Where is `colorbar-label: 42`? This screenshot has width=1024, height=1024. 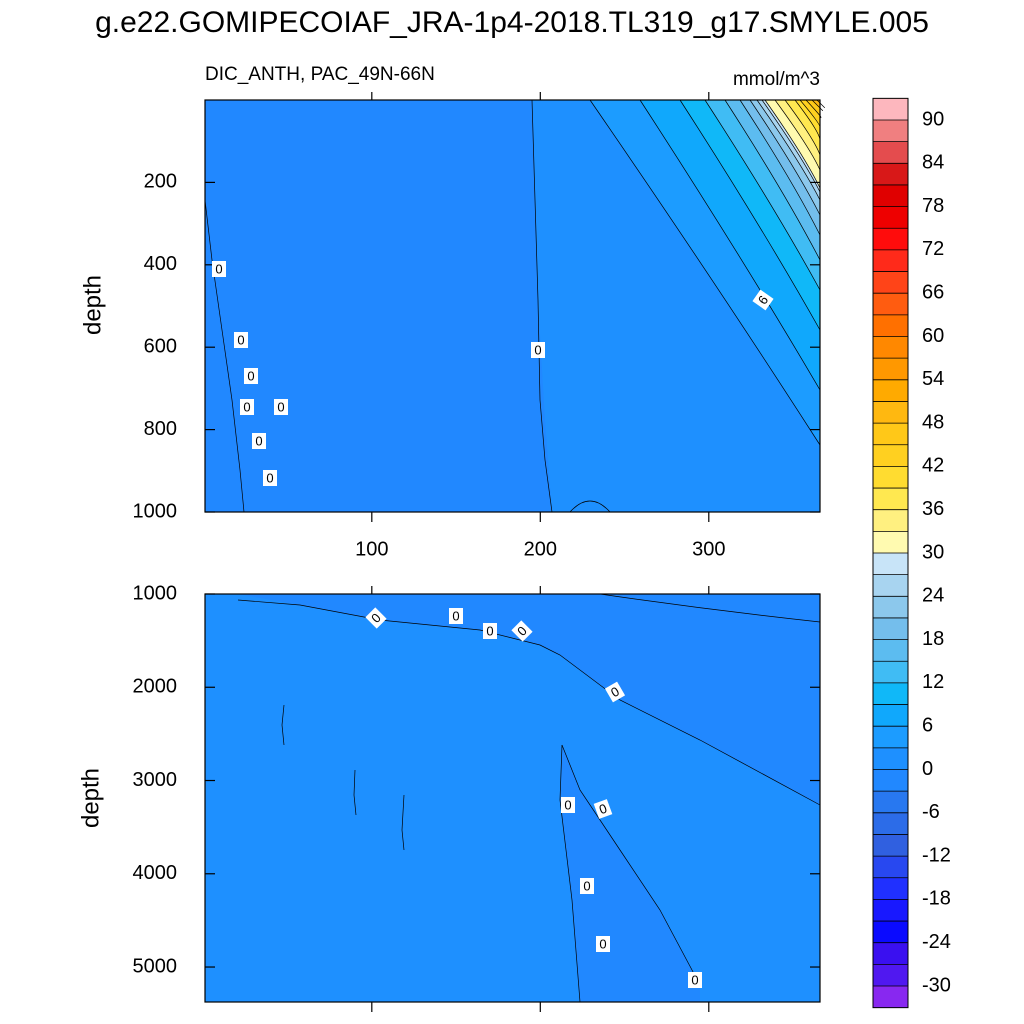 colorbar-label: 42 is located at coordinates (933, 466).